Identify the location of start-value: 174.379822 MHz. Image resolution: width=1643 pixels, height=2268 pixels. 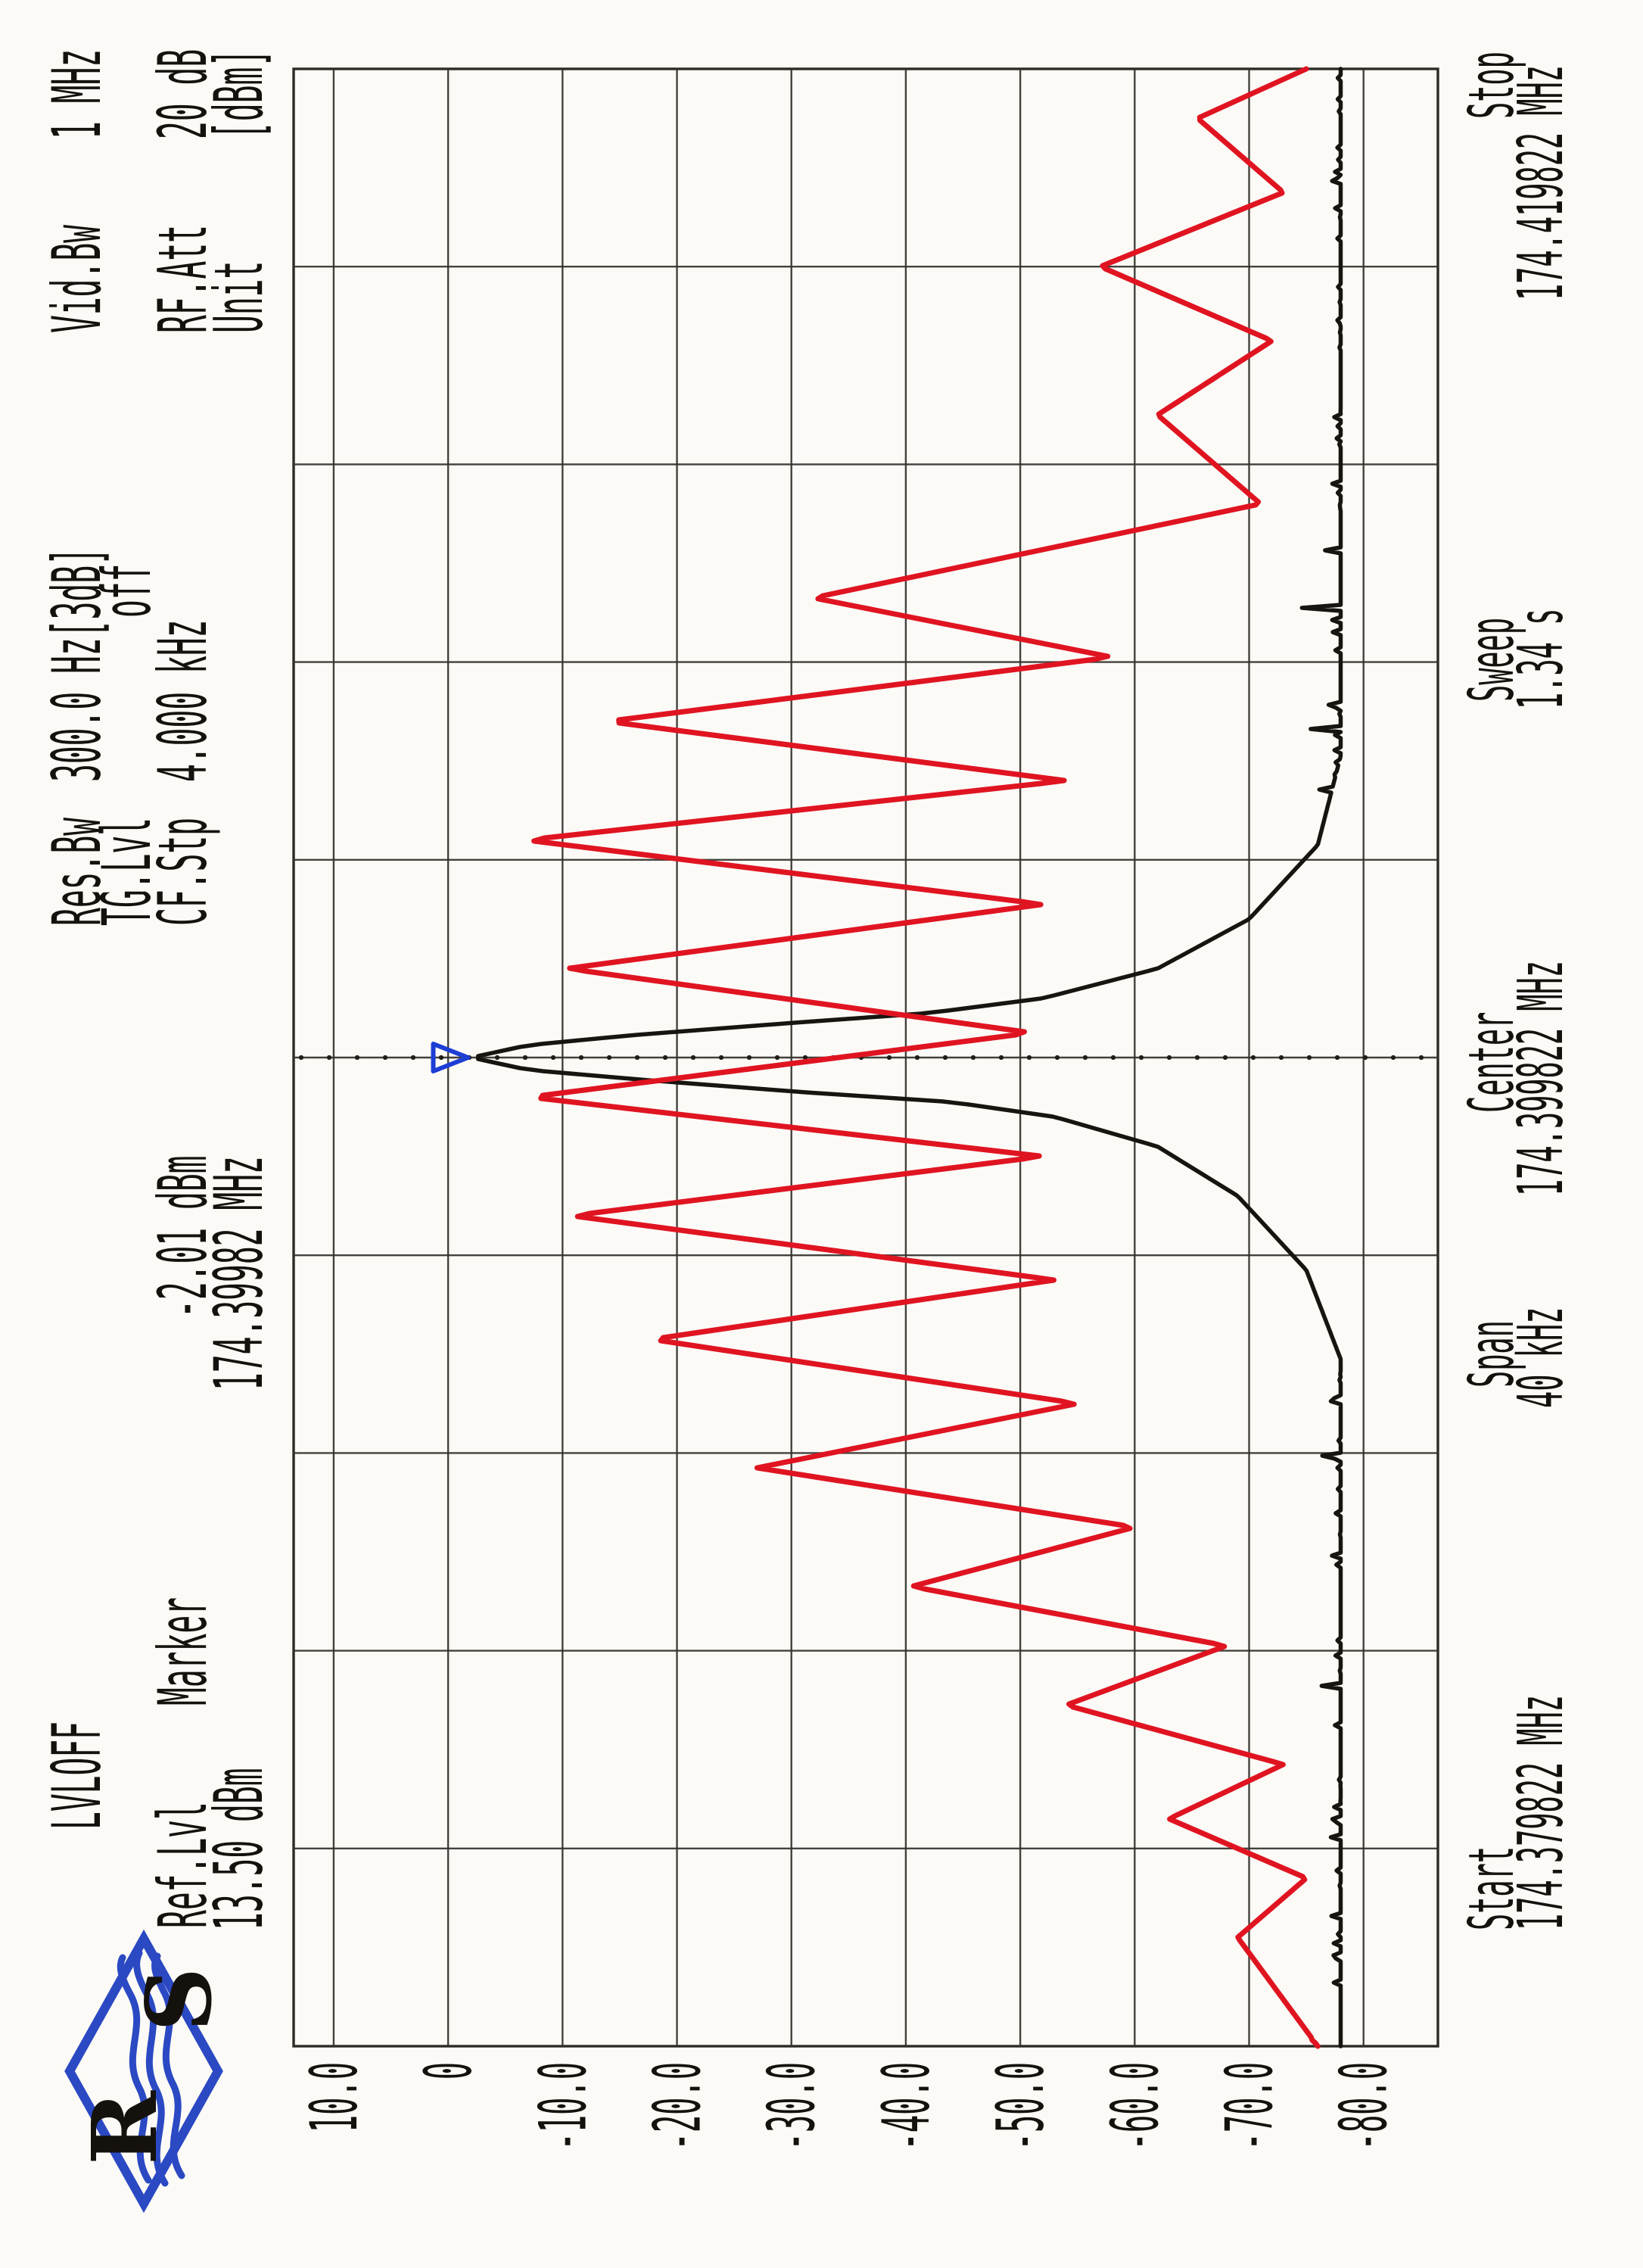
(1540, 1812).